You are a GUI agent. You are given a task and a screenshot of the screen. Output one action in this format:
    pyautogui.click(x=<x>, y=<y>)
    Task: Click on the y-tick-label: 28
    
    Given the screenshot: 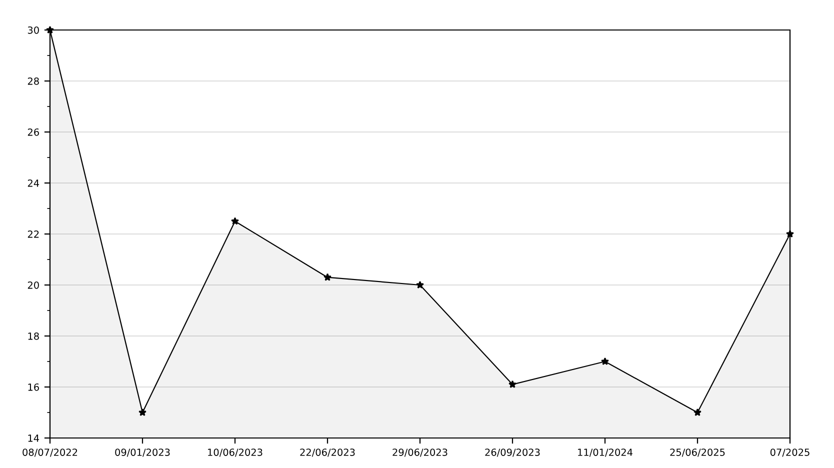 What is the action you would take?
    pyautogui.click(x=33, y=81)
    